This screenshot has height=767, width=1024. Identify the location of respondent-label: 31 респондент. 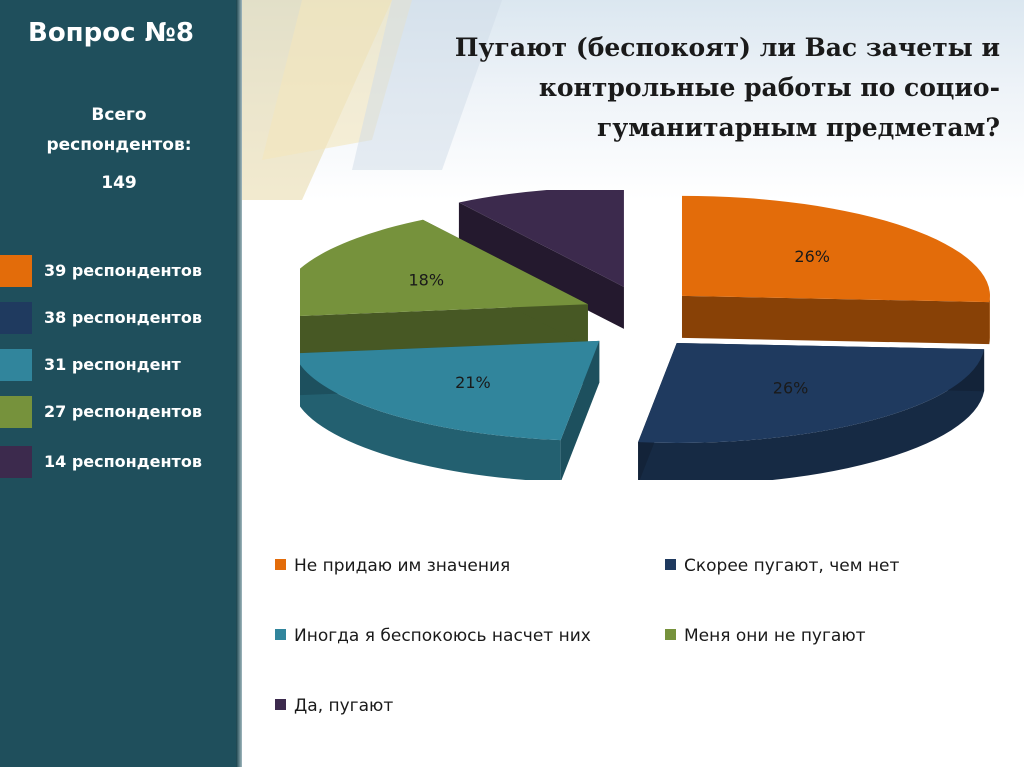
(112, 364).